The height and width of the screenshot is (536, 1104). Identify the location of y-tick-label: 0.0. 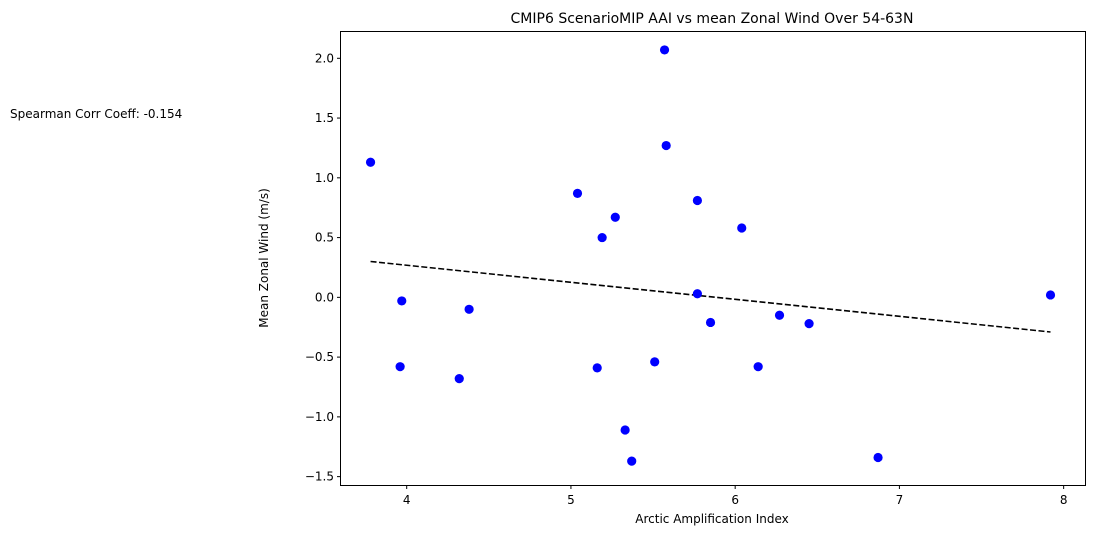
(324, 297).